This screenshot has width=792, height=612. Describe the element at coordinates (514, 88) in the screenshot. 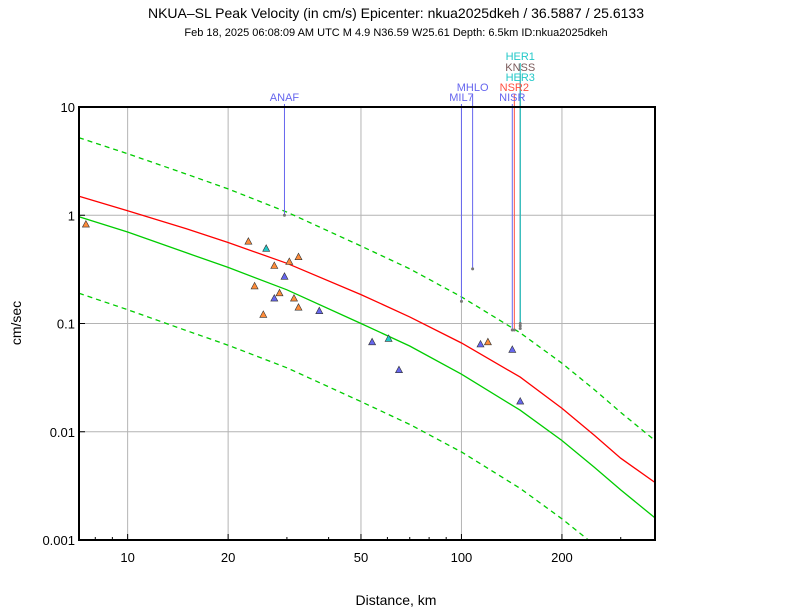

I see `station-label: NSR2` at that location.